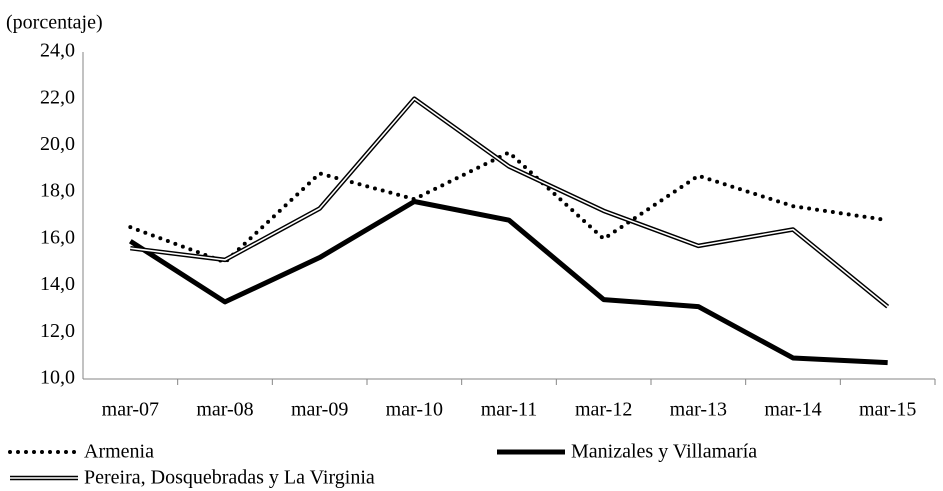  I want to click on y-tick-label: 16,0, so click(57, 237).